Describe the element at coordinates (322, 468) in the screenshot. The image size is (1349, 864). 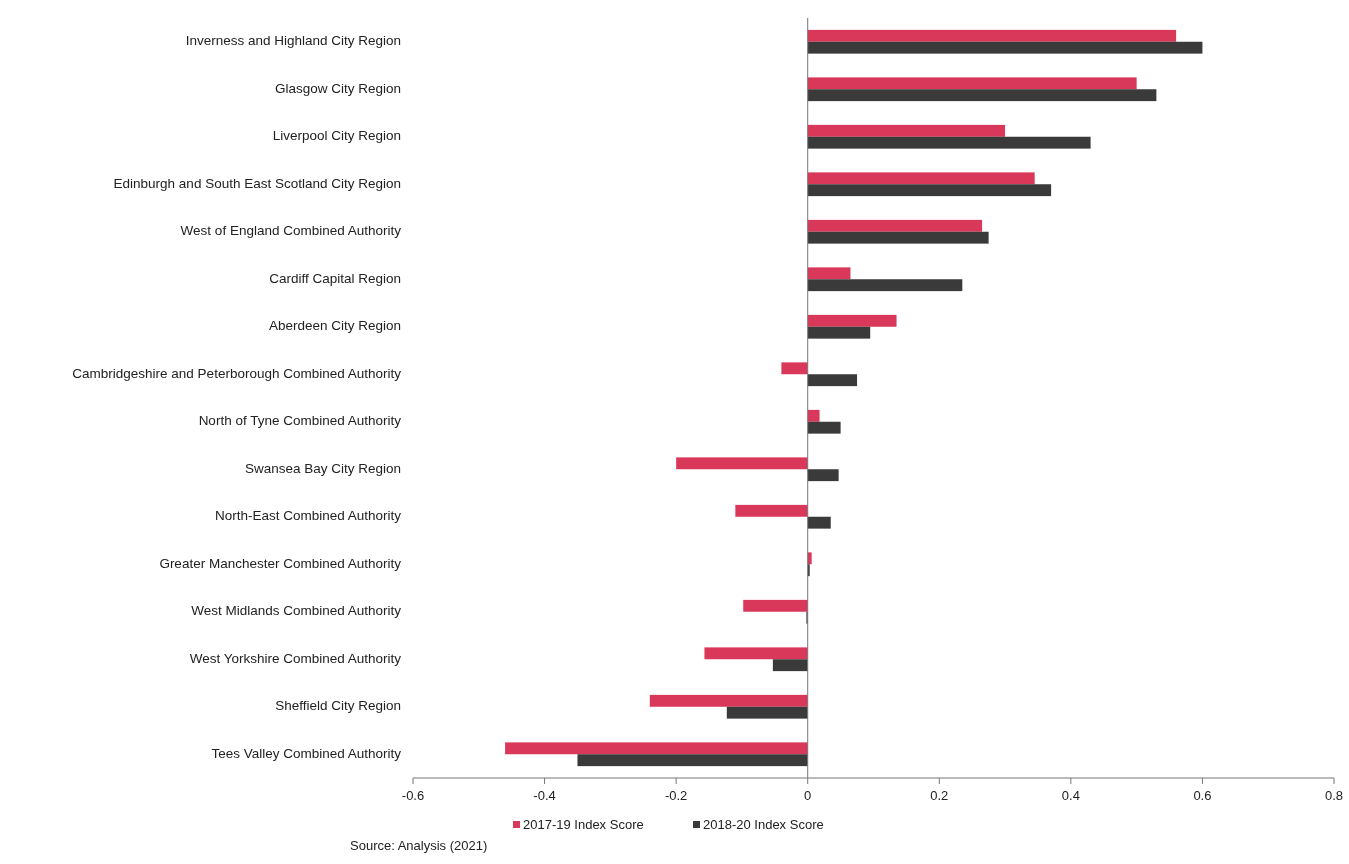
I see `y-tick-label: Swansea Bay City Region` at that location.